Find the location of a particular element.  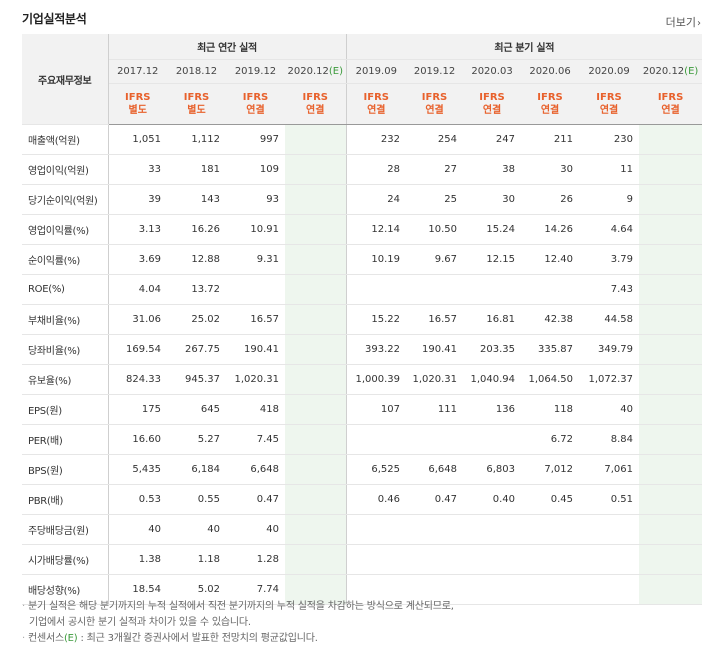

table-cell: 5.02 is located at coordinates (196, 589).